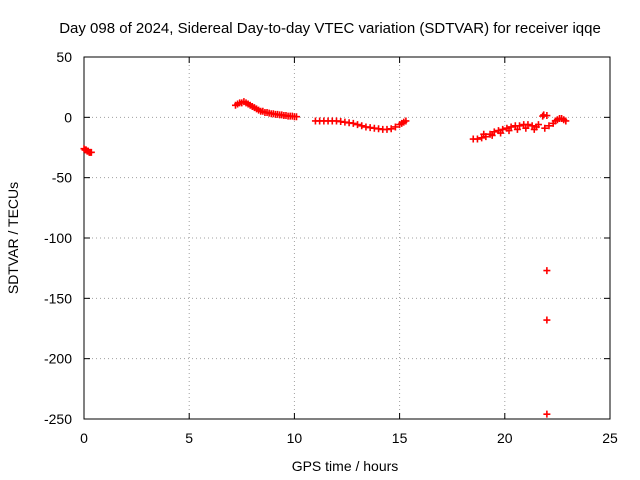  Describe the element at coordinates (58, 238) in the screenshot. I see `y-tick-label: -100` at that location.